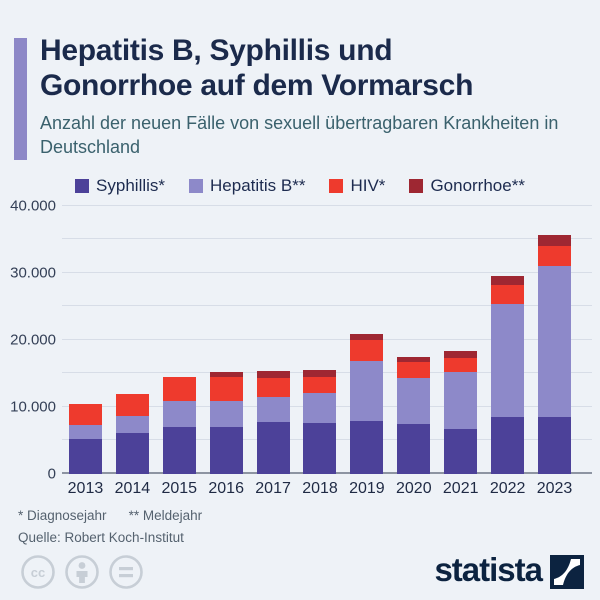 The image size is (600, 600). I want to click on legend-item-1: Hepatitis B**, so click(247, 186).